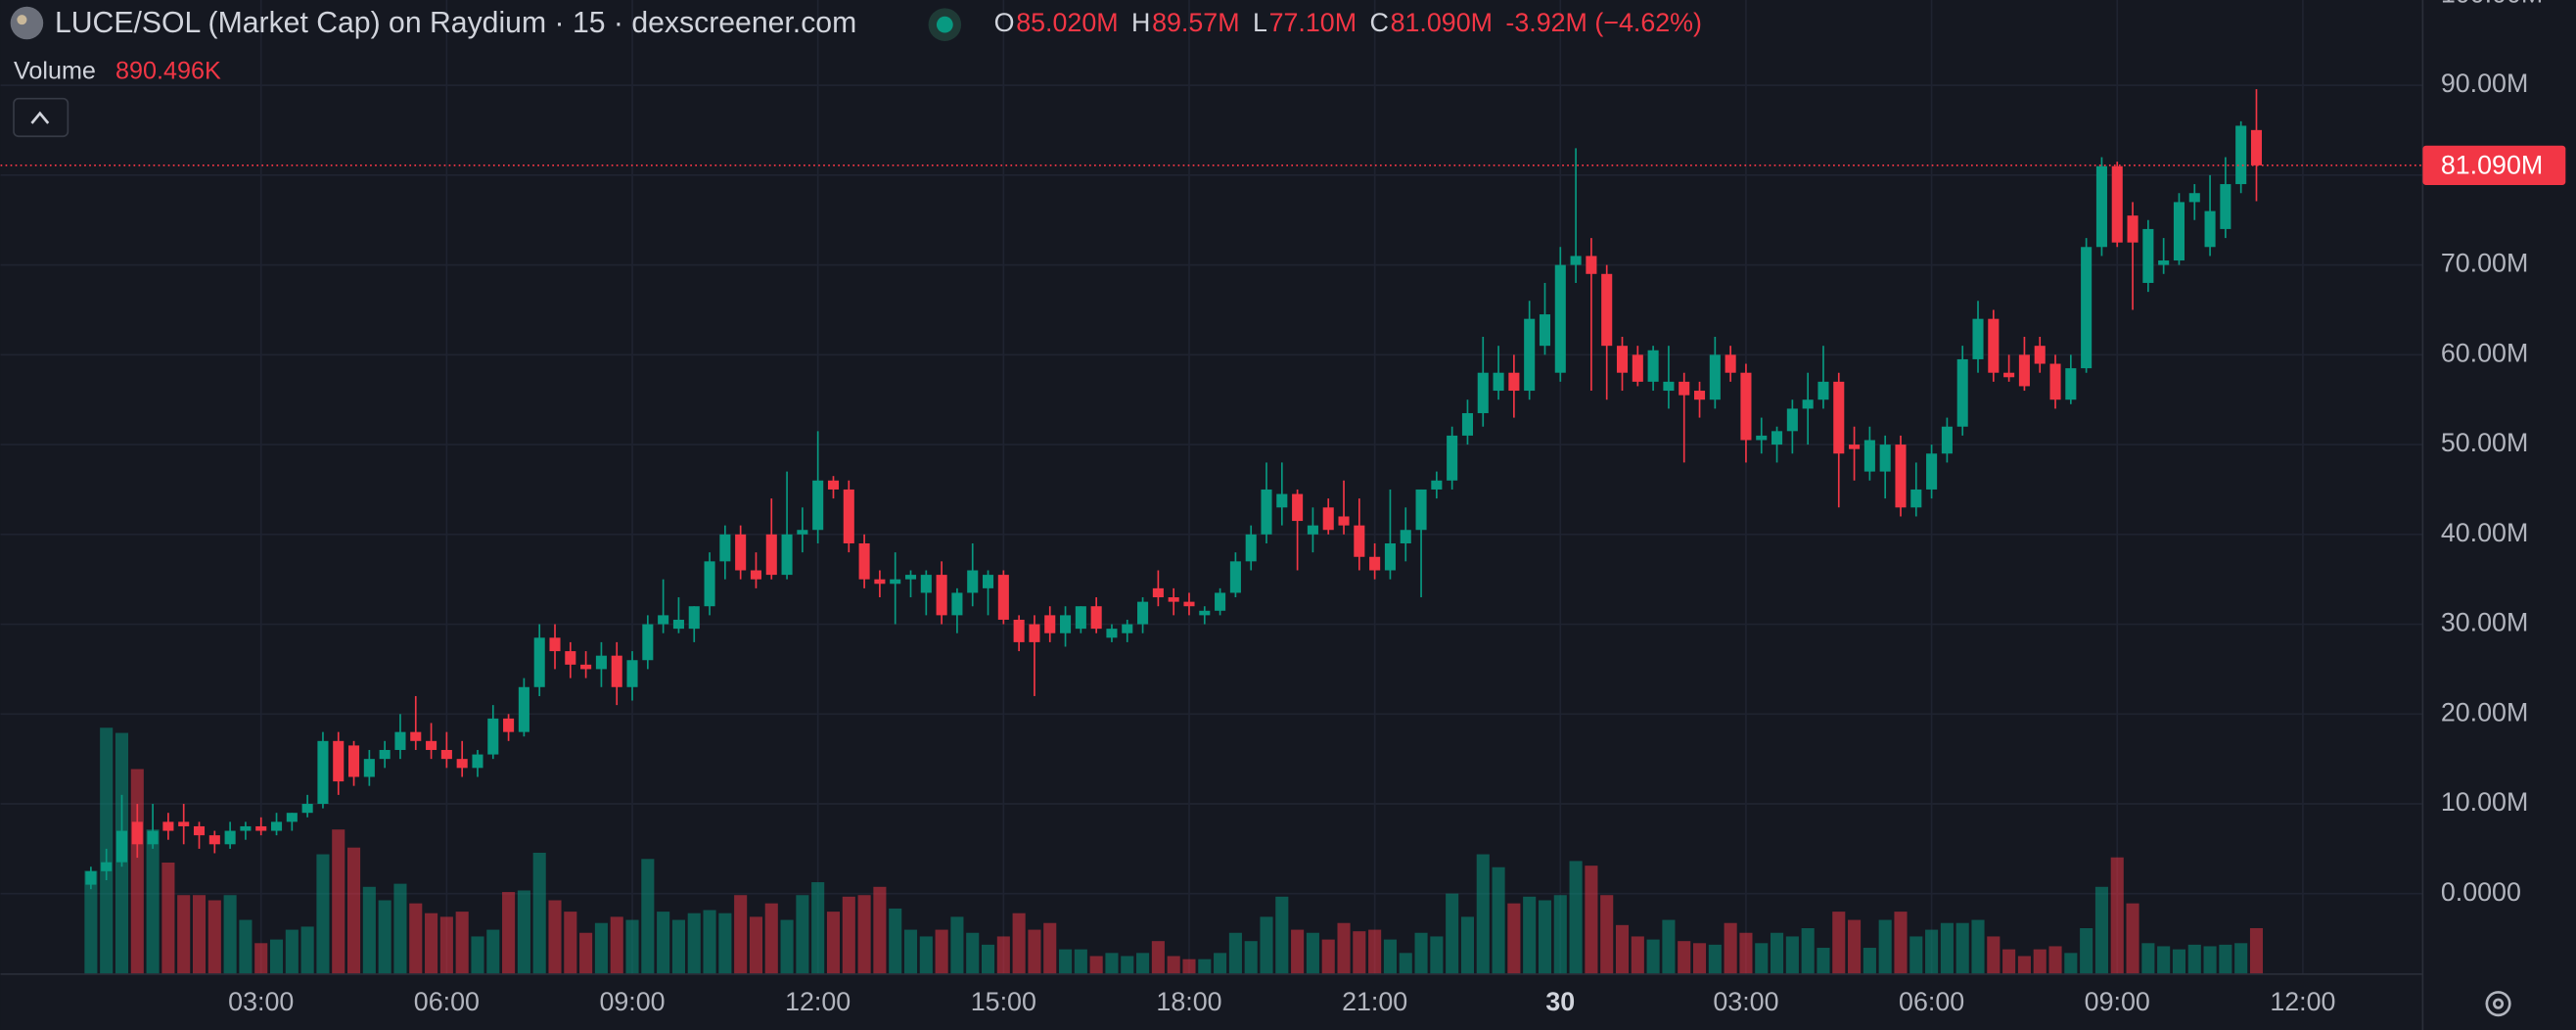 The width and height of the screenshot is (2576, 1030). I want to click on x-tick-label: 15:00, so click(1004, 1001).